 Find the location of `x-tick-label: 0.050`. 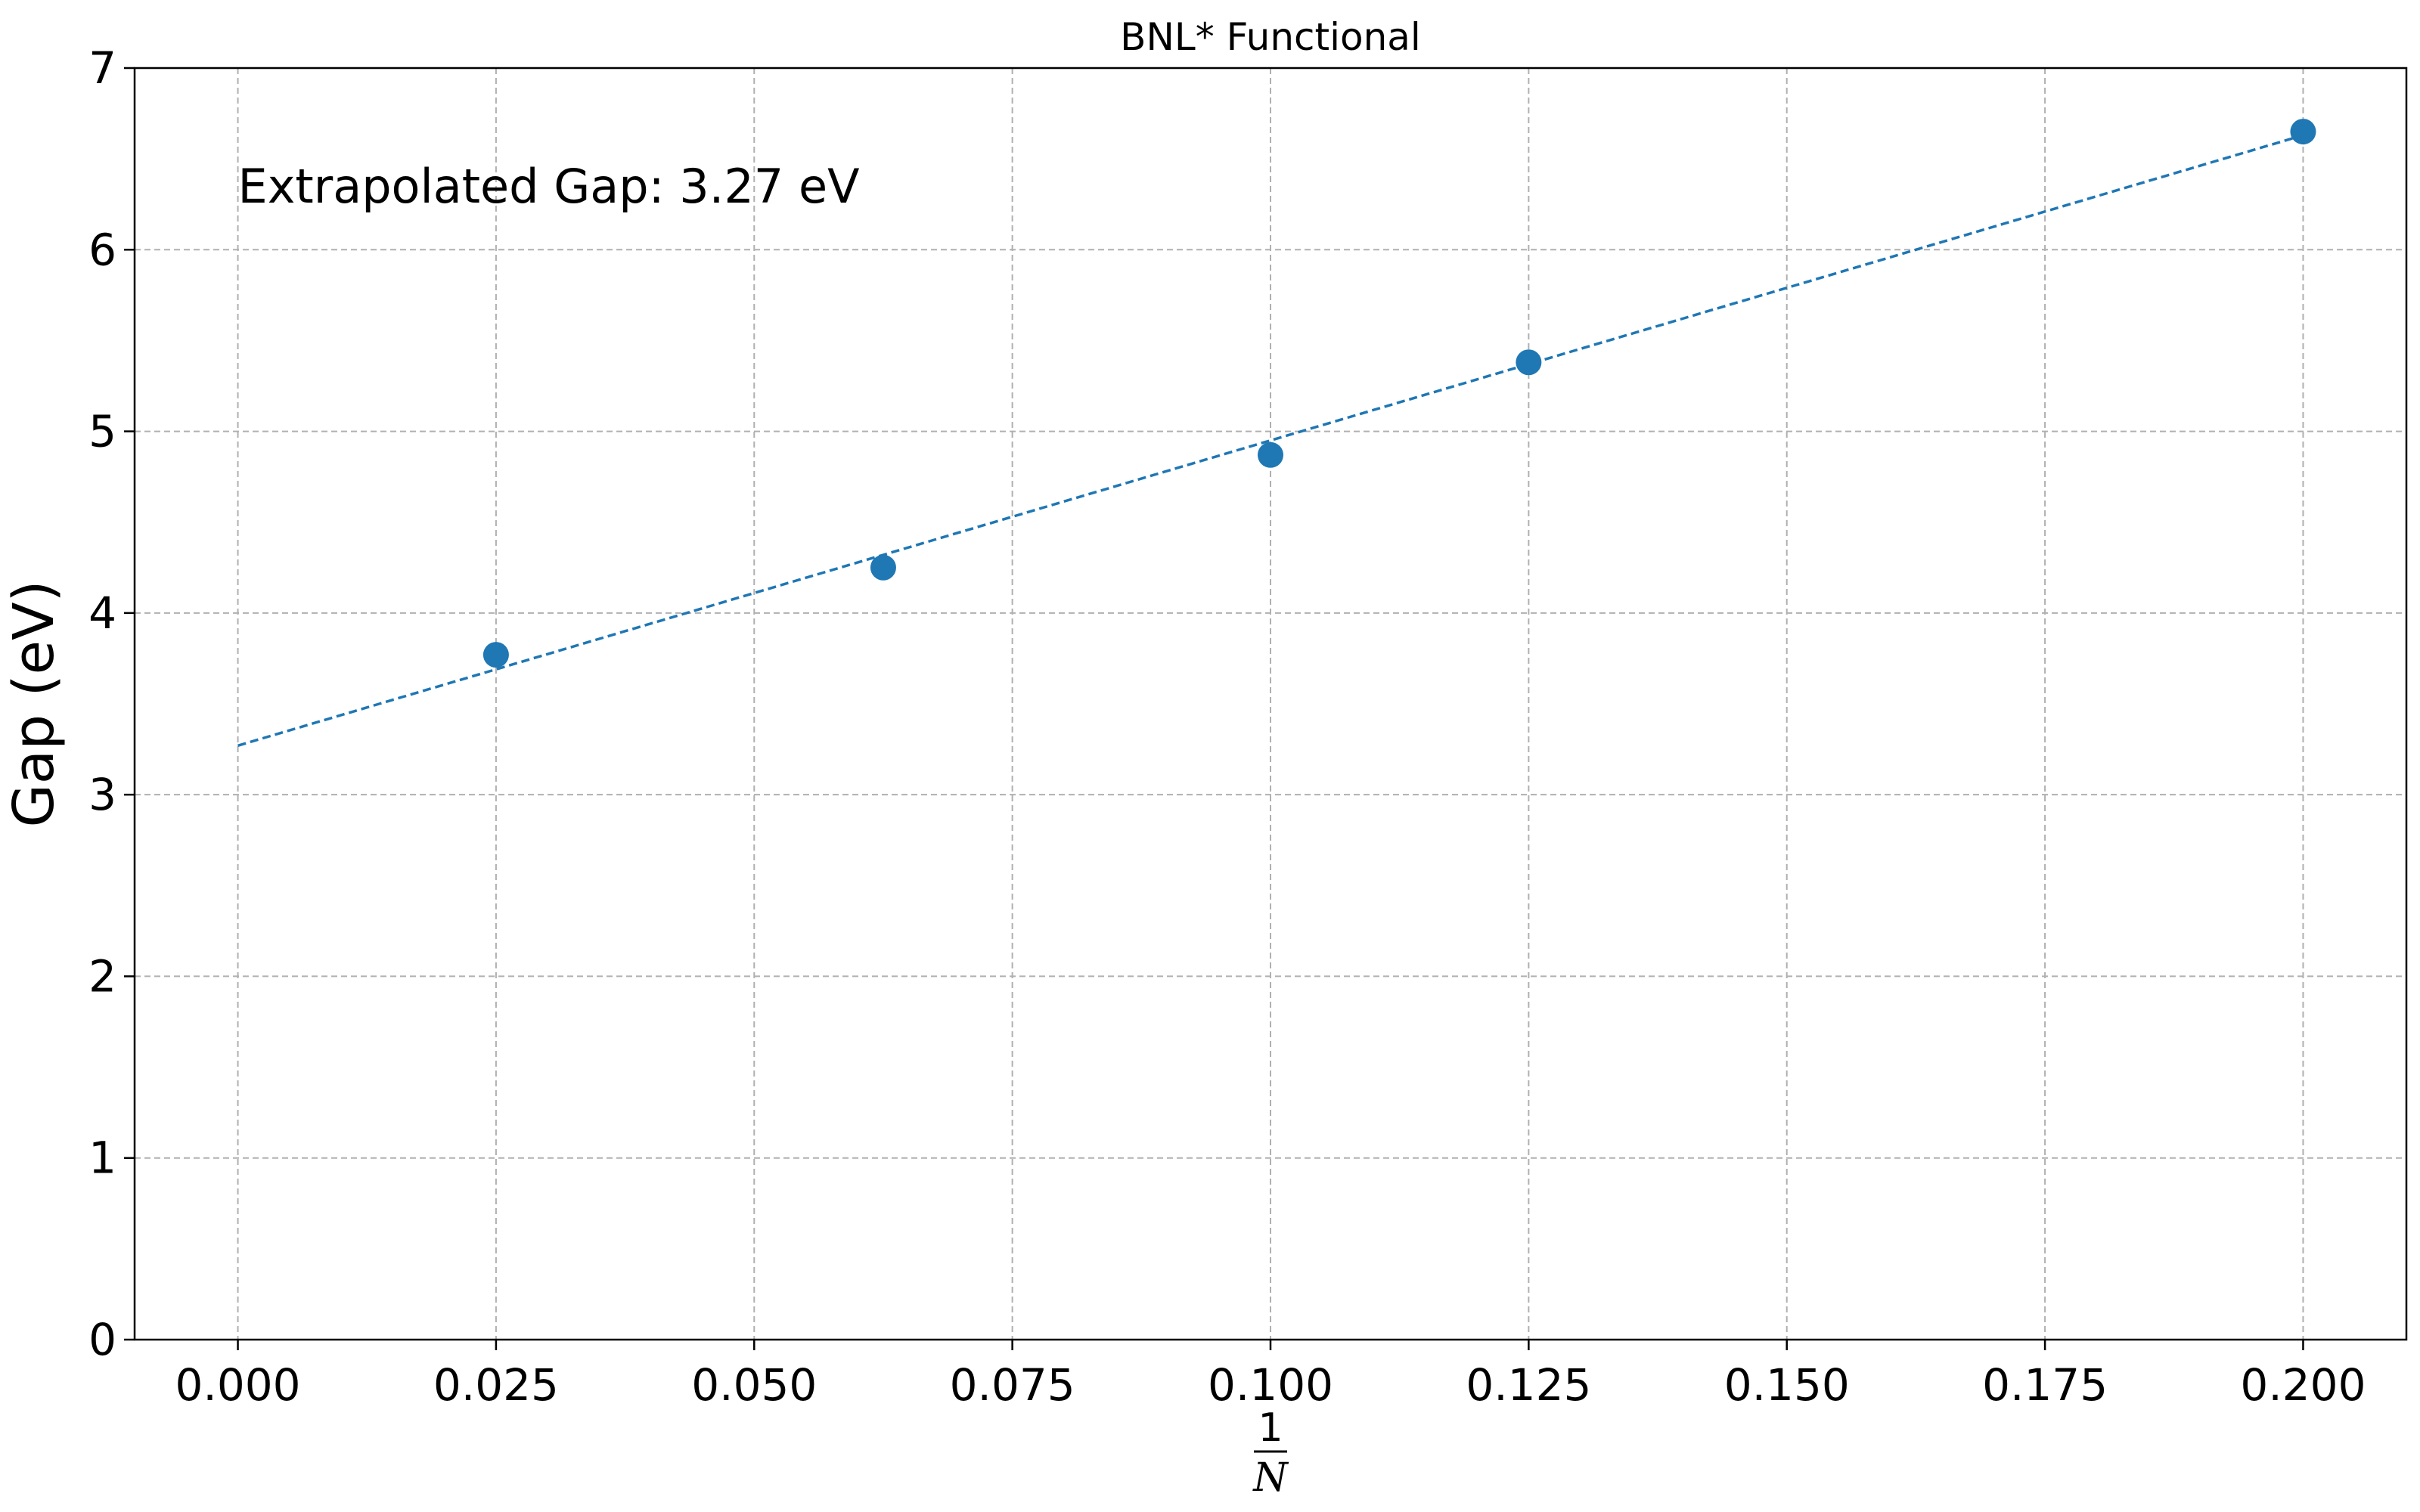

x-tick-label: 0.050 is located at coordinates (754, 1385).